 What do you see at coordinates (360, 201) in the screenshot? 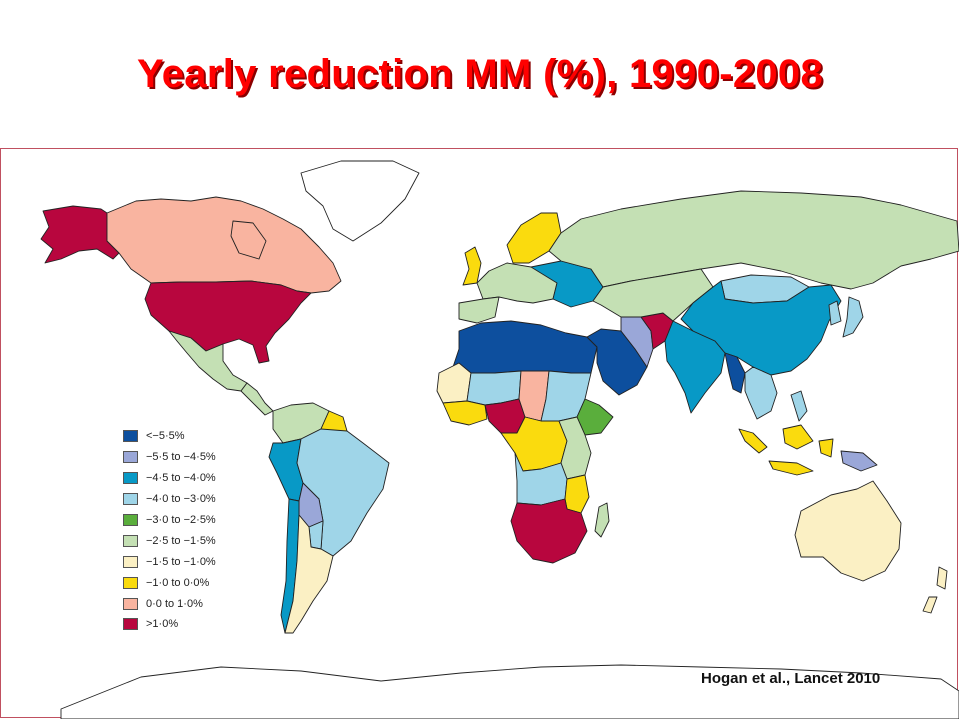
I see `region-greenland` at bounding box center [360, 201].